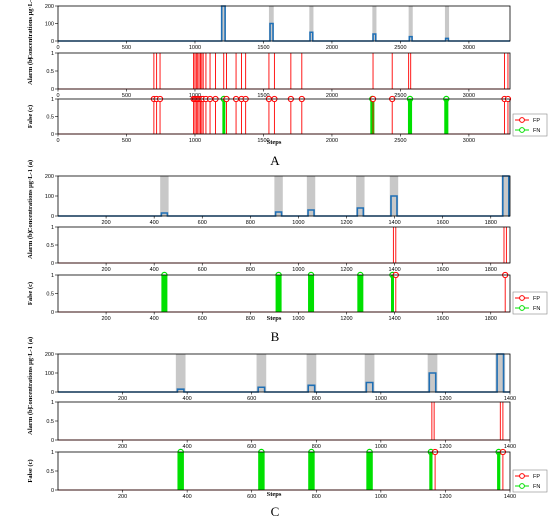 The image size is (550, 523). What do you see at coordinates (263, 141) in the screenshot?
I see `x-tick-label: 1500` at bounding box center [263, 141].